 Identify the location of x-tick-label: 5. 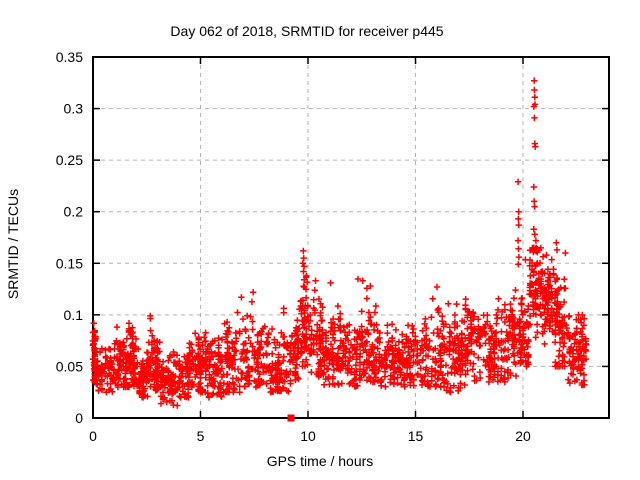
(201, 436).